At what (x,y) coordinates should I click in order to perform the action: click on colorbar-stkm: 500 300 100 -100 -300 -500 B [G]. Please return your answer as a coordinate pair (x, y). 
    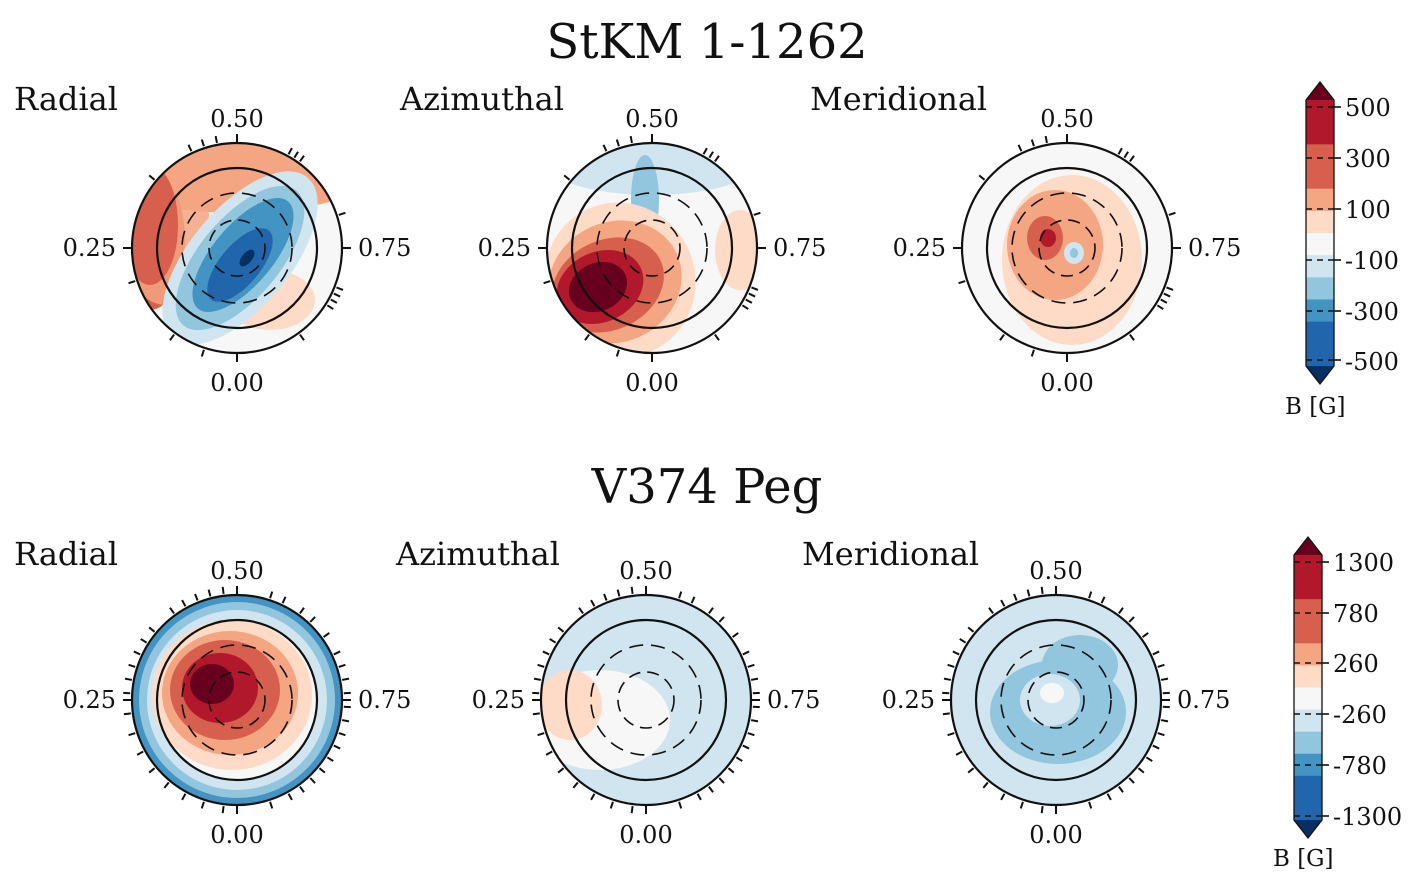
    Looking at the image, I should click on (1342, 250).